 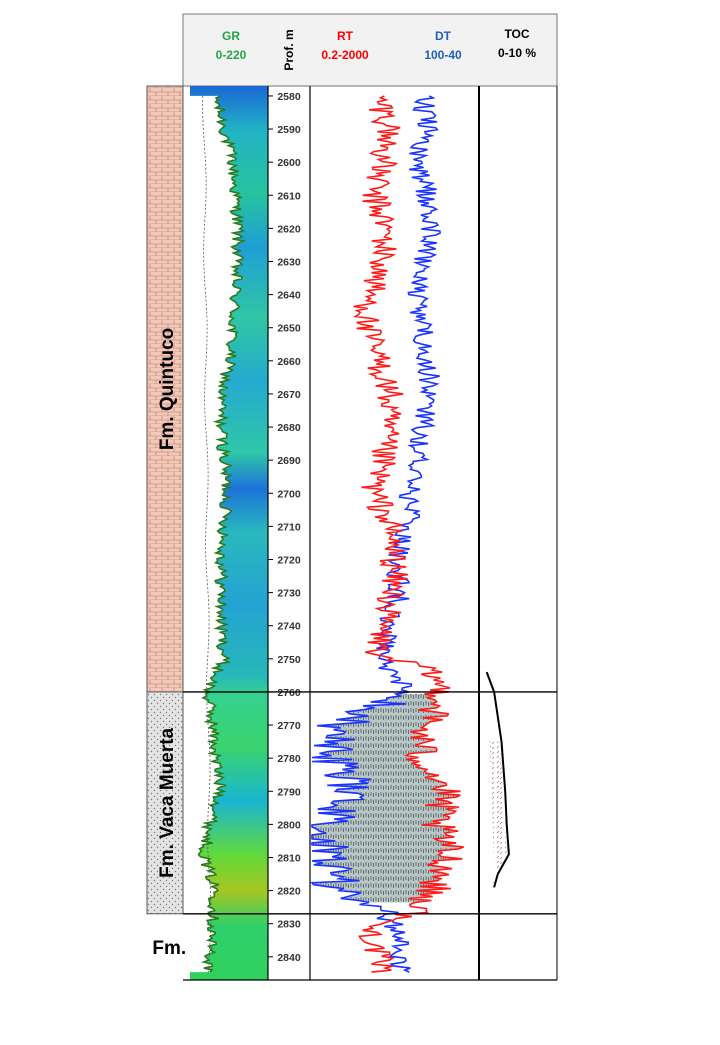 I want to click on rt-curve, so click(x=409, y=534).